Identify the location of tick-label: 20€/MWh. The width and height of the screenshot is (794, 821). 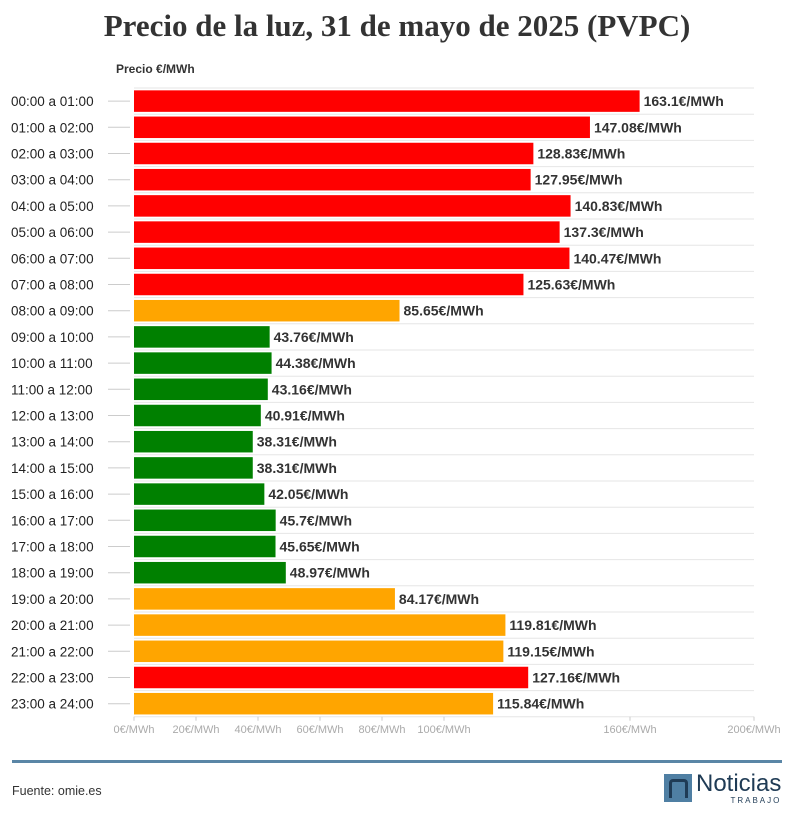
(195, 730).